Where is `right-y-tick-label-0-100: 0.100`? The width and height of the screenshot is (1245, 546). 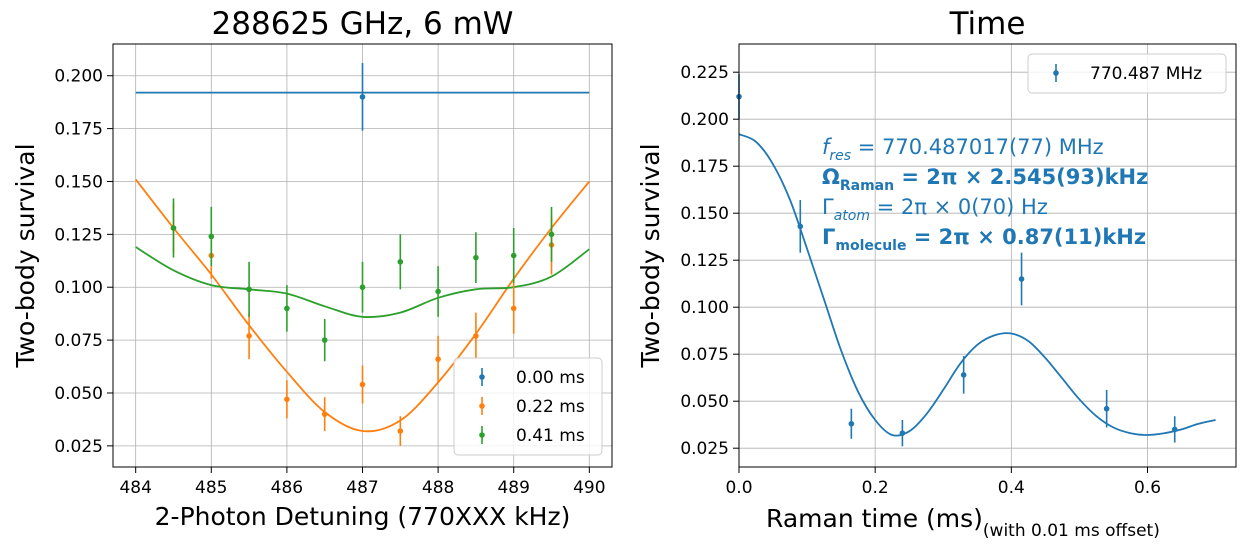 right-y-tick-label-0-100: 0.100 is located at coordinates (704, 308).